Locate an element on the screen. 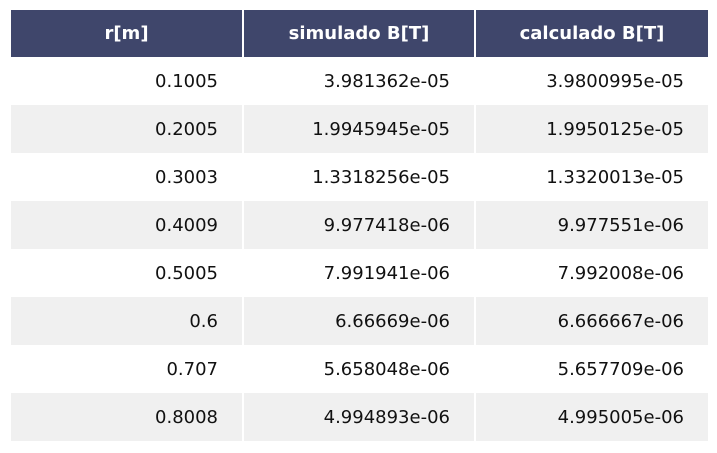  table-row: 0.3003 1.3318256e-05 1.3320013e-05 is located at coordinates (359, 177).